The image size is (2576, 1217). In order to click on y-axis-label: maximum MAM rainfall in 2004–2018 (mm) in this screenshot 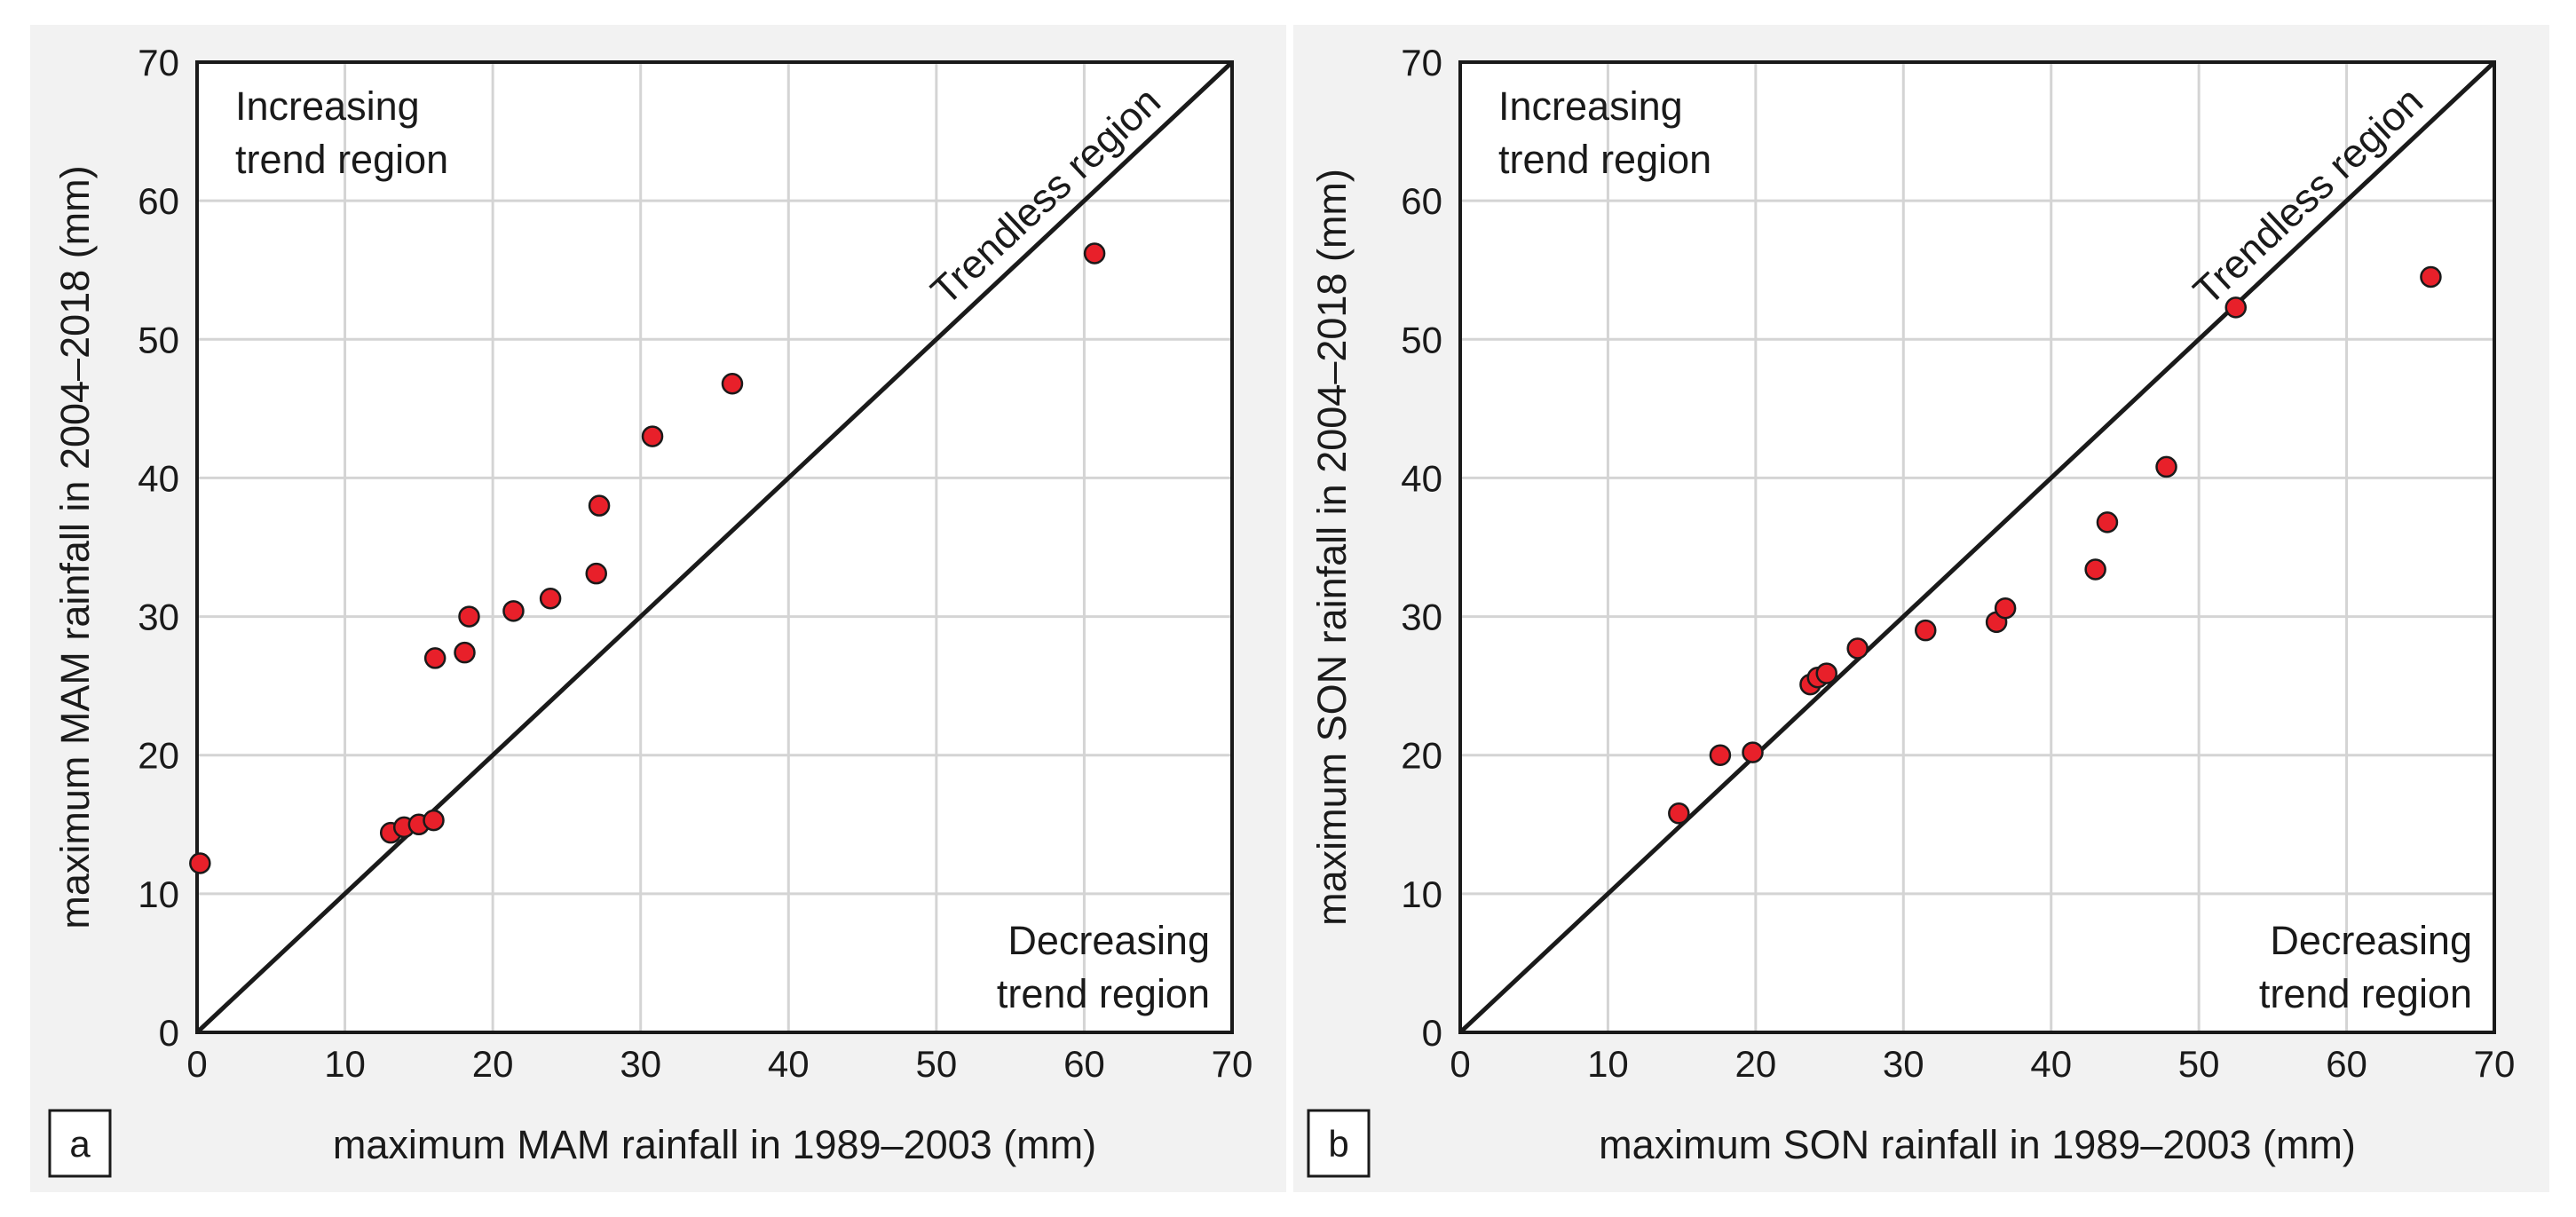, I will do `click(75, 547)`.